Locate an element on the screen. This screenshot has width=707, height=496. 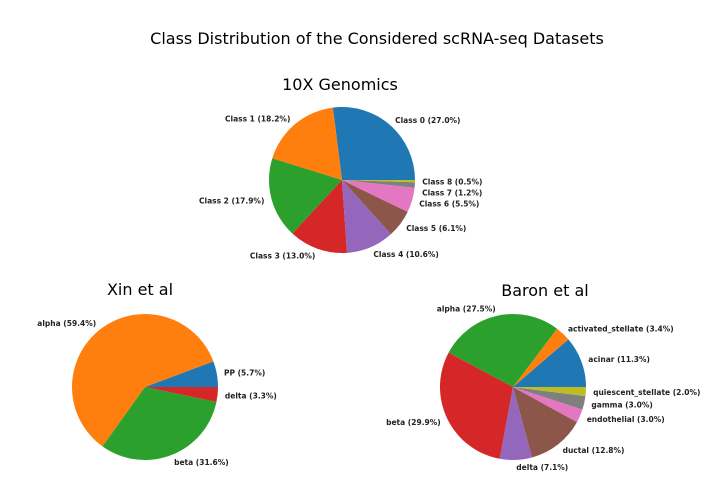
pie-label-beta: beta (31.6%) is located at coordinates (201, 462).